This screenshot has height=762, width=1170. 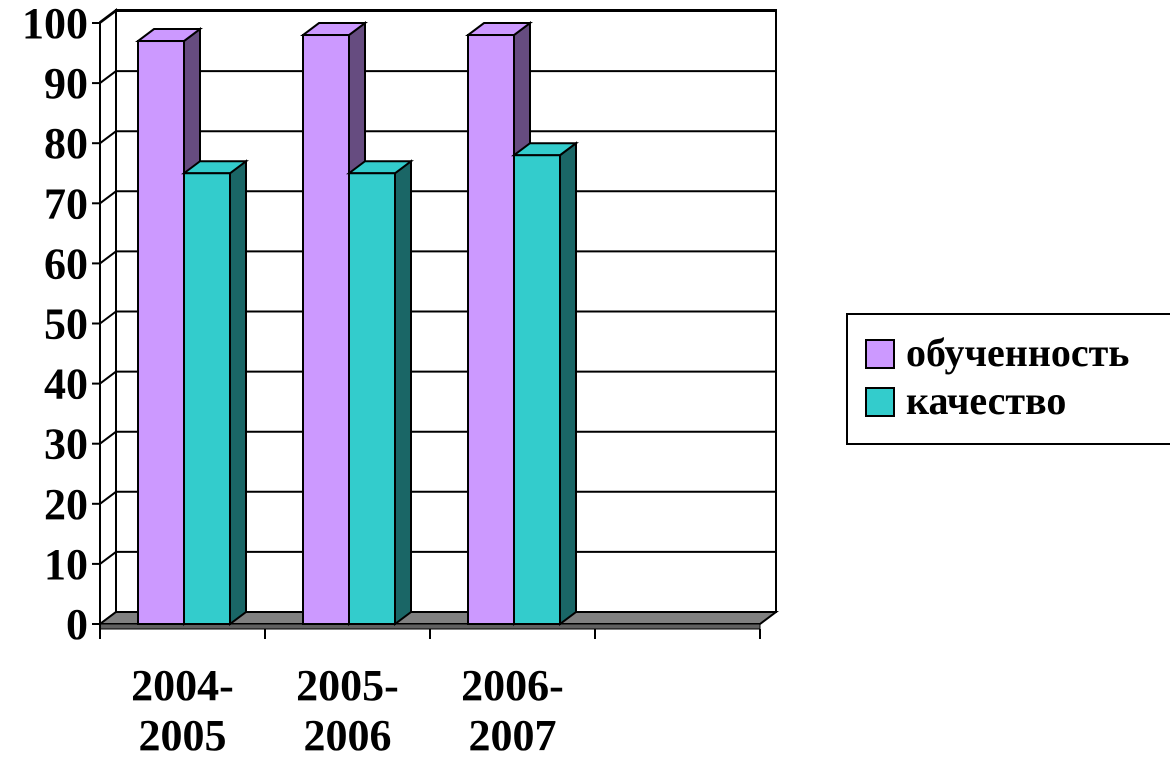 I want to click on y-tick-label-20: 20, so click(x=66, y=504).